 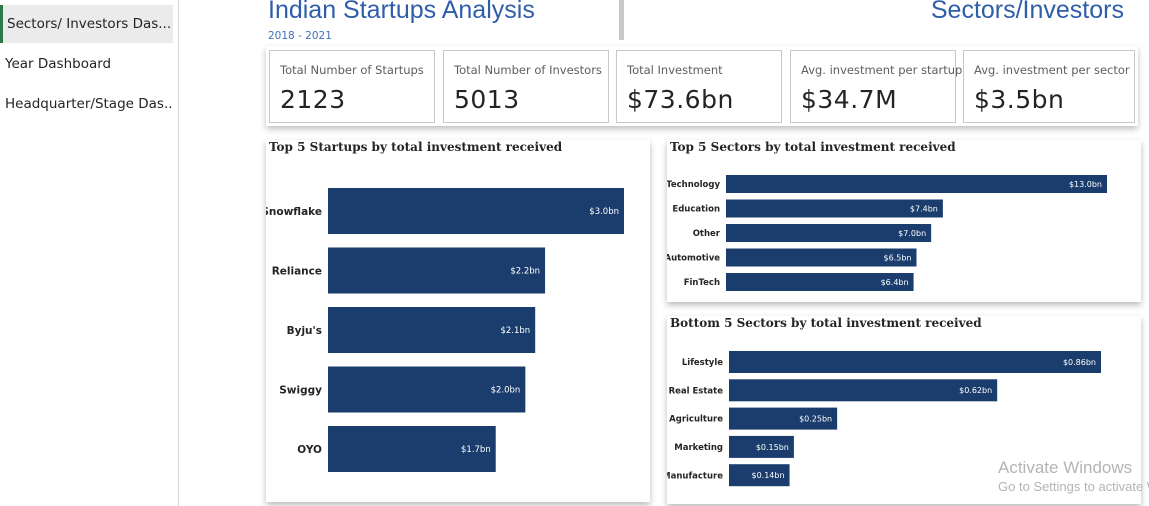 What do you see at coordinates (604, 212) in the screenshot?
I see `data-label: $3.0bn` at bounding box center [604, 212].